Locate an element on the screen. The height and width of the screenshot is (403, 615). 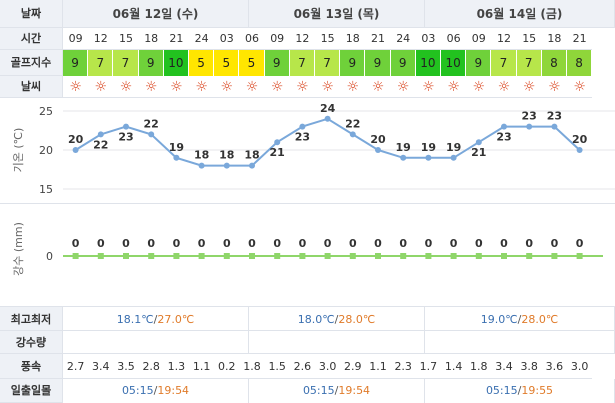
wind-cell: 3.6 is located at coordinates (554, 366).